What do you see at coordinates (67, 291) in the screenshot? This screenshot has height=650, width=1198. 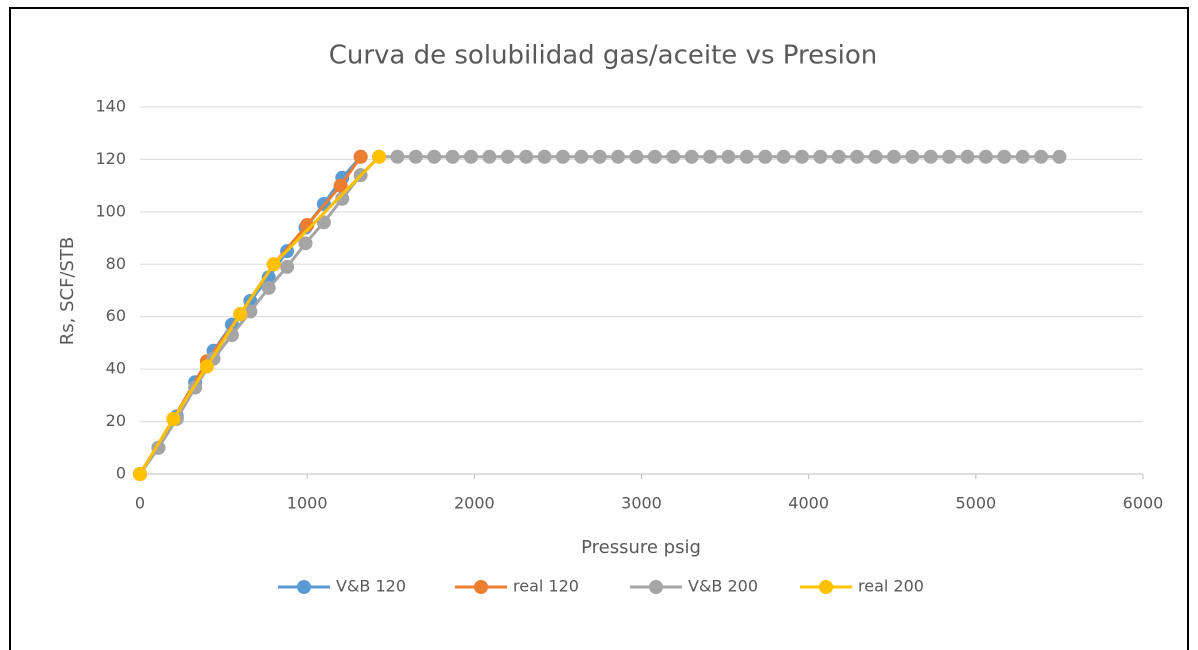 I see `y-axis-label: Rs, SCF/STB` at bounding box center [67, 291].